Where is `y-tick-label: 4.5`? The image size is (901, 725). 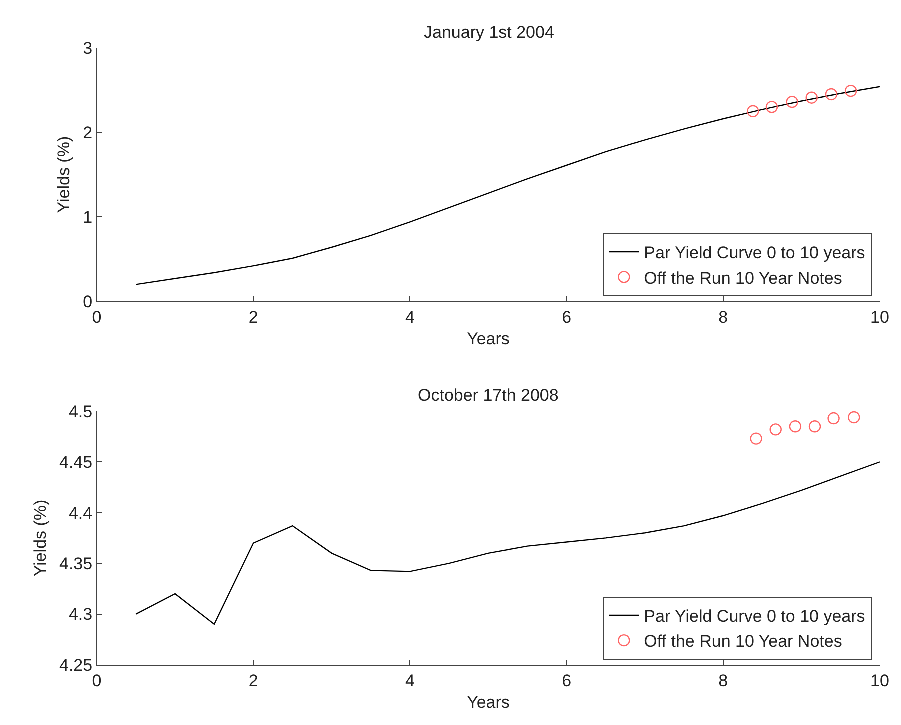
y-tick-label: 4.5 is located at coordinates (80, 412).